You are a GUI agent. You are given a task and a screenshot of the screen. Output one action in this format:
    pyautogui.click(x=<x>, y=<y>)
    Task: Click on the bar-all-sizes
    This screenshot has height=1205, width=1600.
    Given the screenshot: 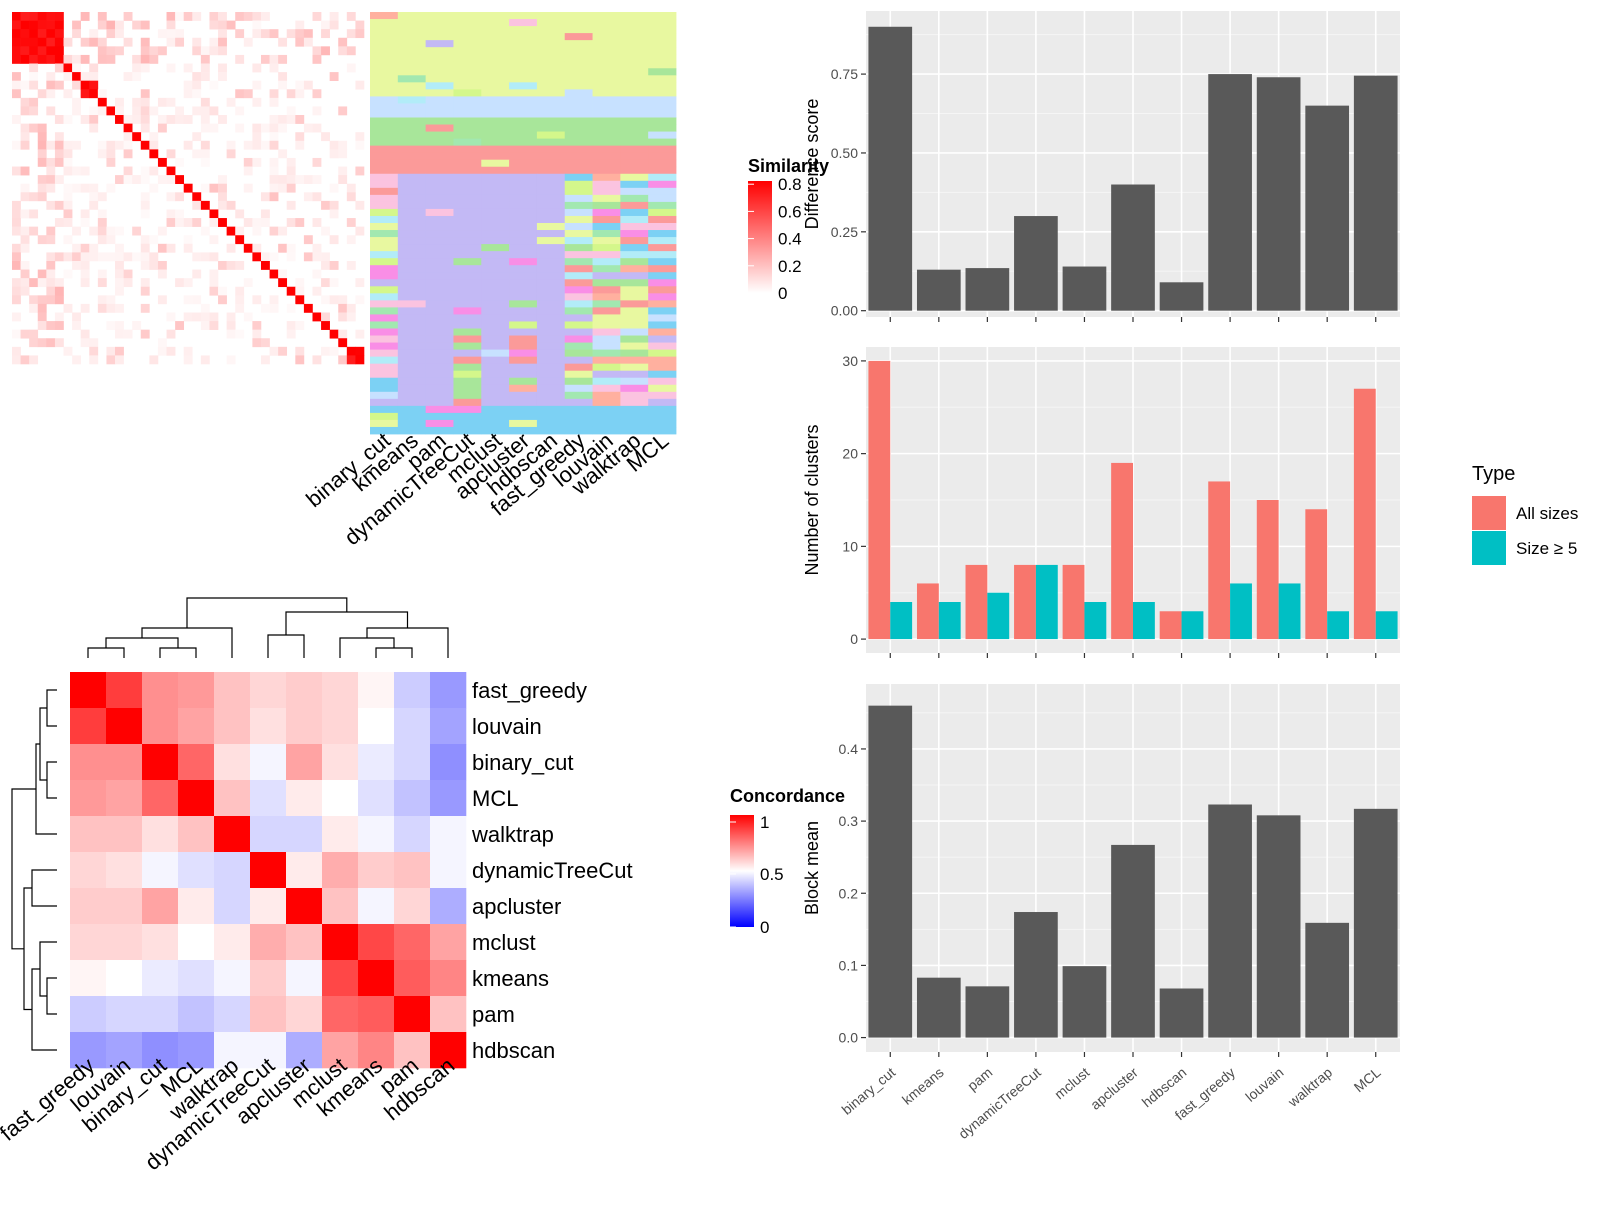 What is the action you would take?
    pyautogui.click(x=1073, y=602)
    